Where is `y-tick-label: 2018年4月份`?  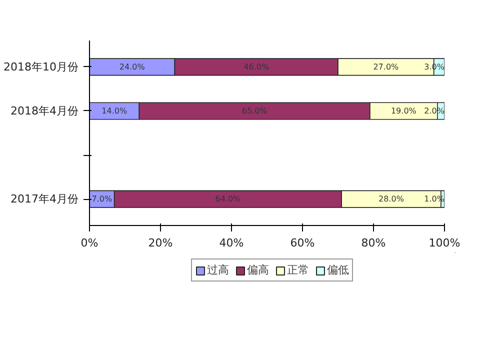
y-tick-label: 2018年4月份 is located at coordinates (44, 111).